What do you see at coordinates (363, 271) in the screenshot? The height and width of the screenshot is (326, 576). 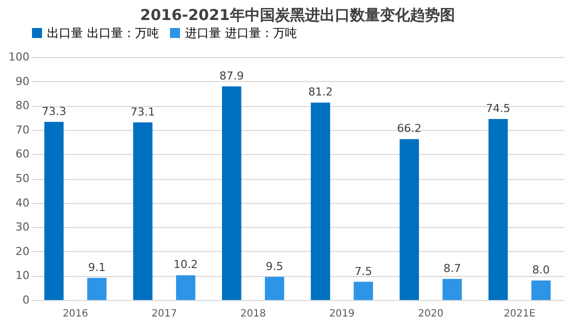 I see `data-label: 7.5` at bounding box center [363, 271].